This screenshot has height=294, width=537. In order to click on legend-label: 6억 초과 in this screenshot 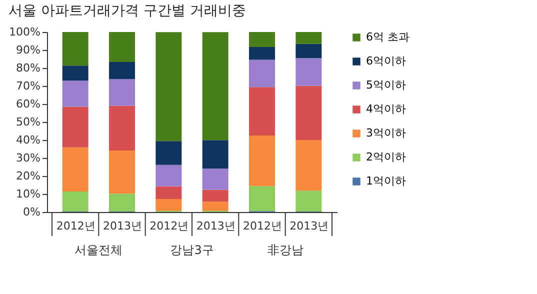, I will do `click(388, 37)`.